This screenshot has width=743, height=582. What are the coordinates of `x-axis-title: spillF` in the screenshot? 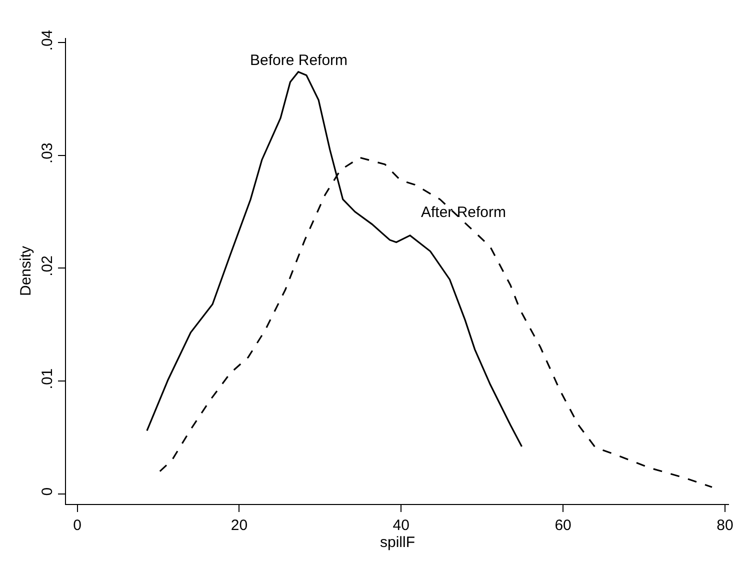 It's located at (398, 542).